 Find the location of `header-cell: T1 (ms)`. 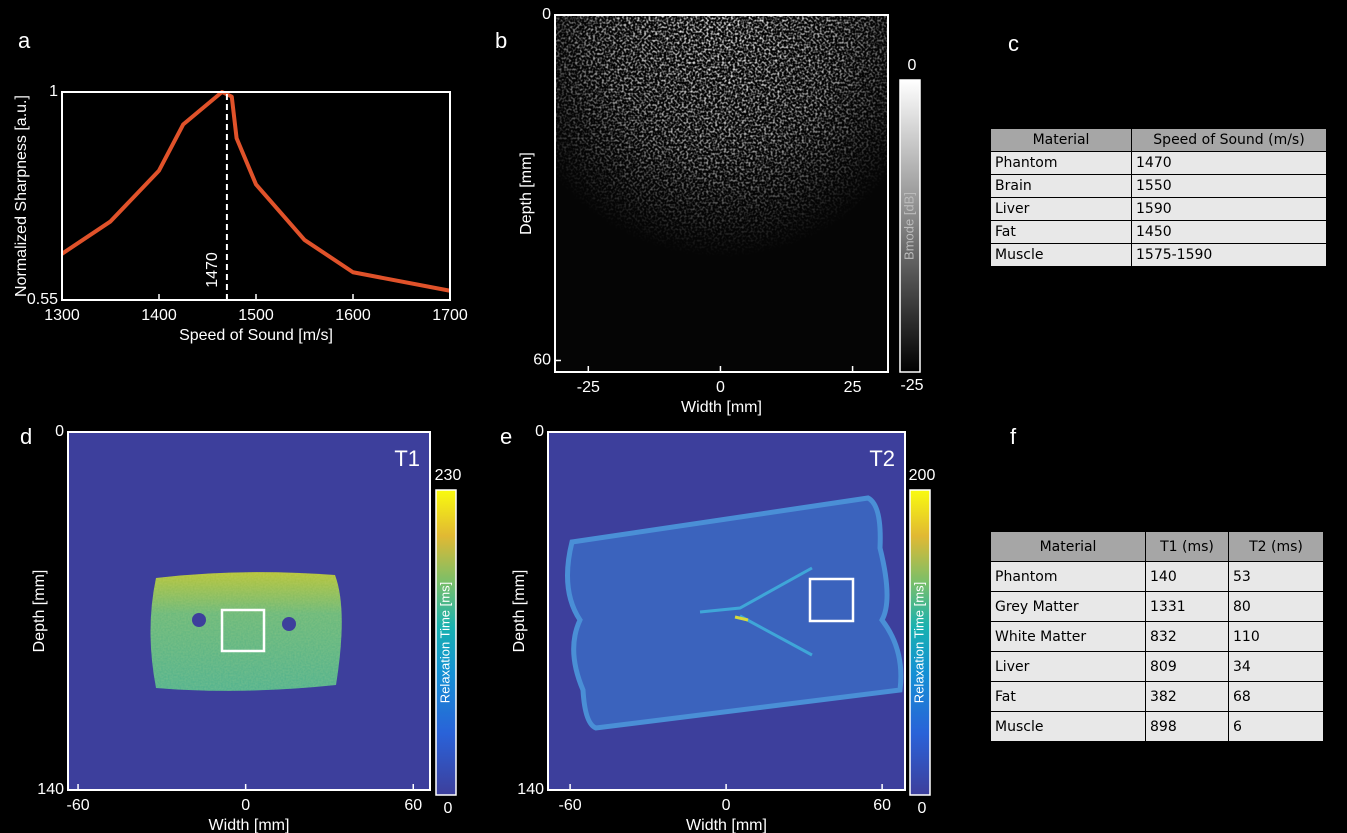

header-cell: T1 (ms) is located at coordinates (1187, 546).